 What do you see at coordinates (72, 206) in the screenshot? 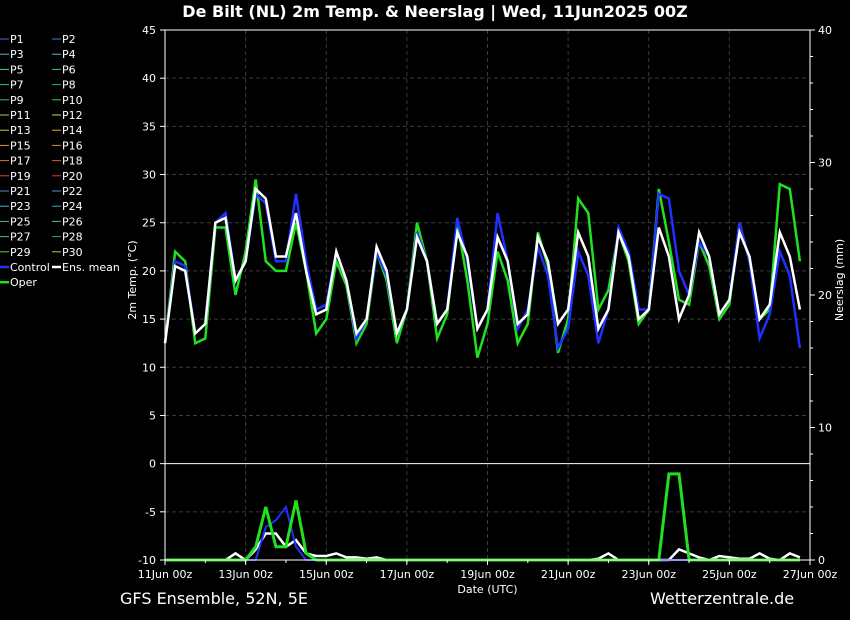
I see `legend-label: P24` at bounding box center [72, 206].